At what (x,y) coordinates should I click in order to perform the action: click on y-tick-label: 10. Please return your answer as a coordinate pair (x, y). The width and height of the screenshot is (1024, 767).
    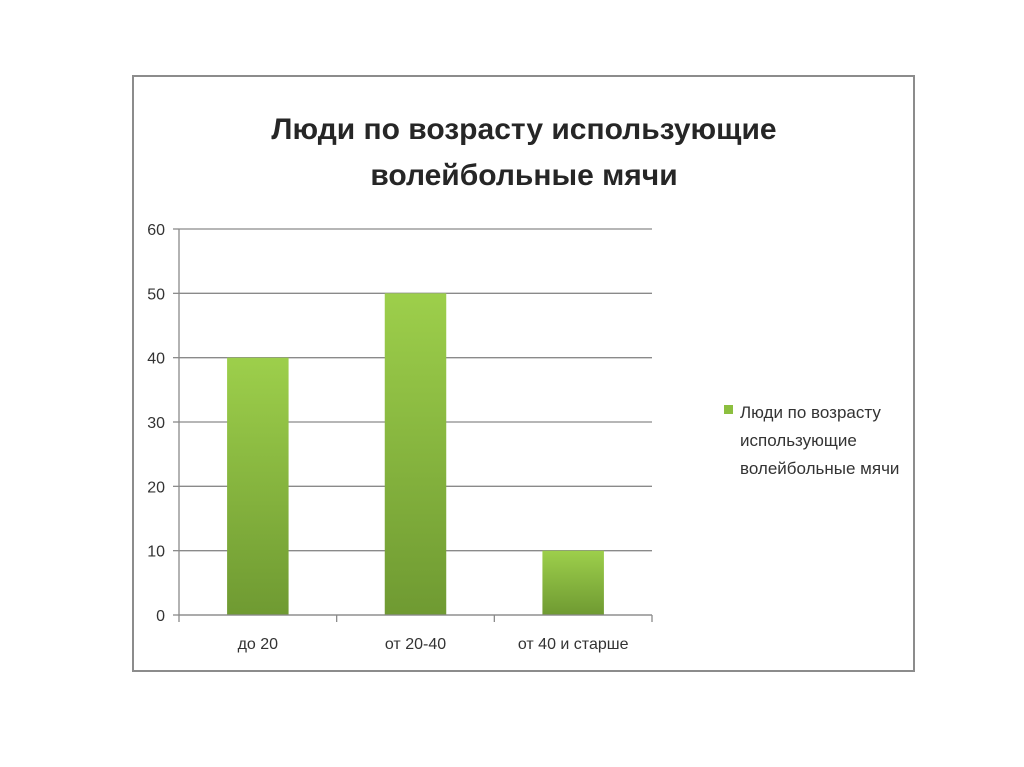
    Looking at the image, I should click on (156, 552).